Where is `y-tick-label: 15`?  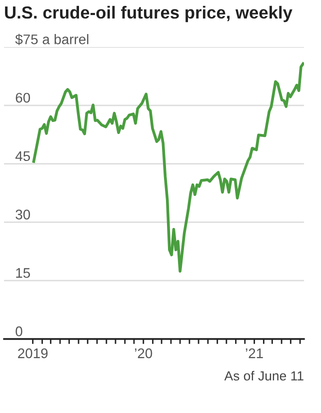
y-tick-label: 15 is located at coordinates (23, 273).